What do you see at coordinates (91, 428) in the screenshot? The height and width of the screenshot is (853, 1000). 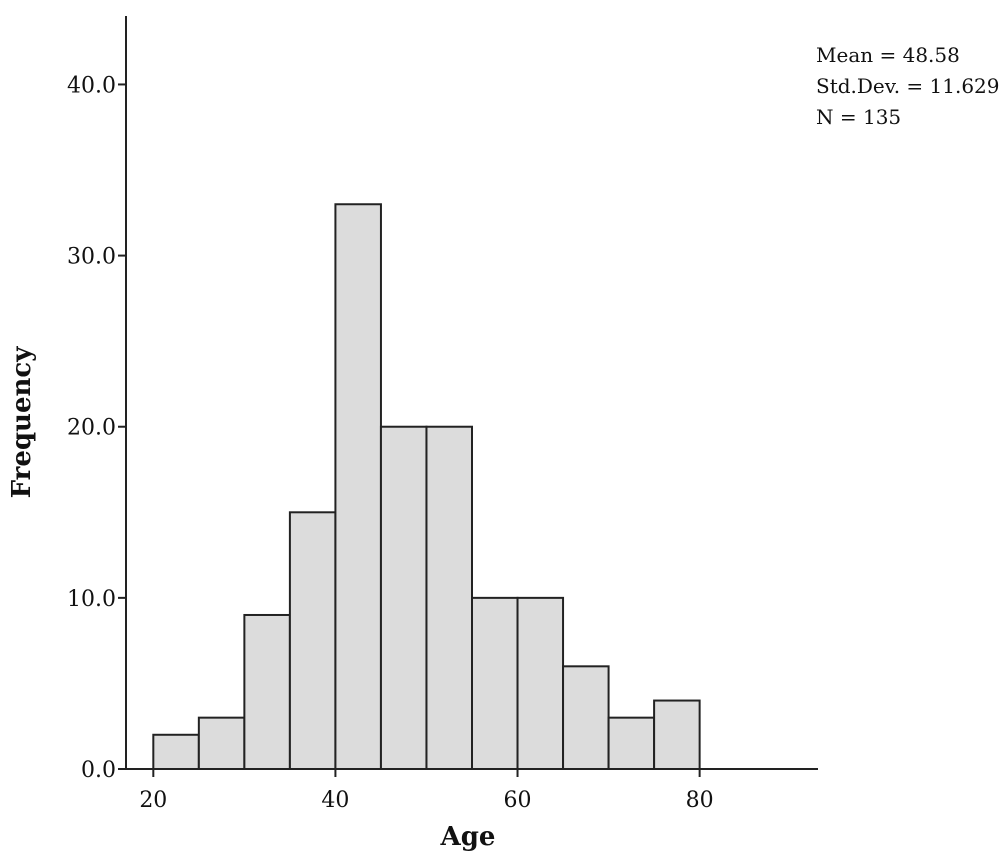 I see `y-tick-label: 20.0` at bounding box center [91, 428].